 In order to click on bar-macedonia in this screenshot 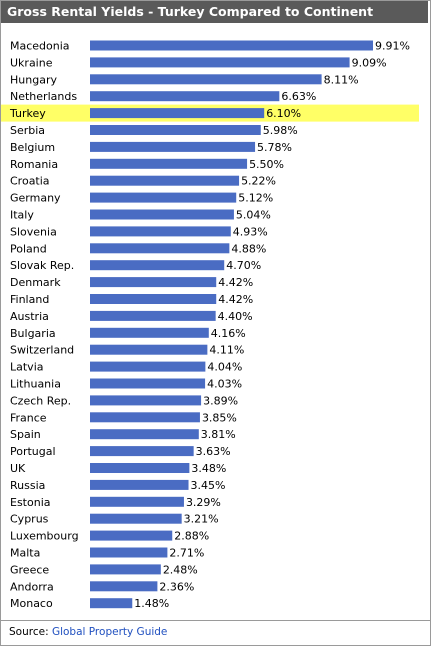, I will do `click(231, 45)`.